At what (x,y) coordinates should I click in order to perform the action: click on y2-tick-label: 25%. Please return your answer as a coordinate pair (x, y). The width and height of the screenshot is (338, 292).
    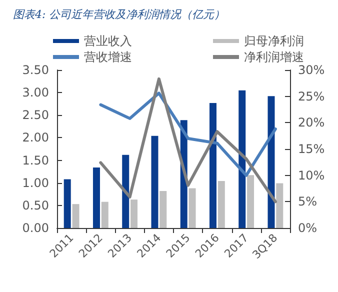
    Looking at the image, I should click on (311, 96).